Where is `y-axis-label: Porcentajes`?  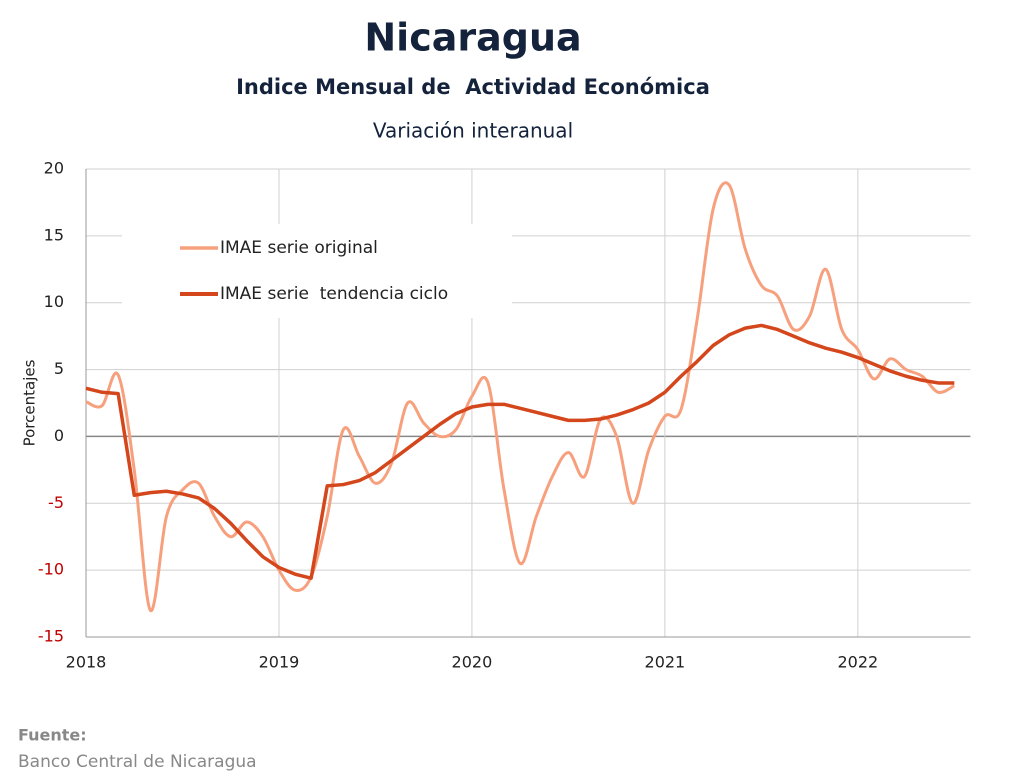 y-axis-label: Porcentajes is located at coordinates (30, 402).